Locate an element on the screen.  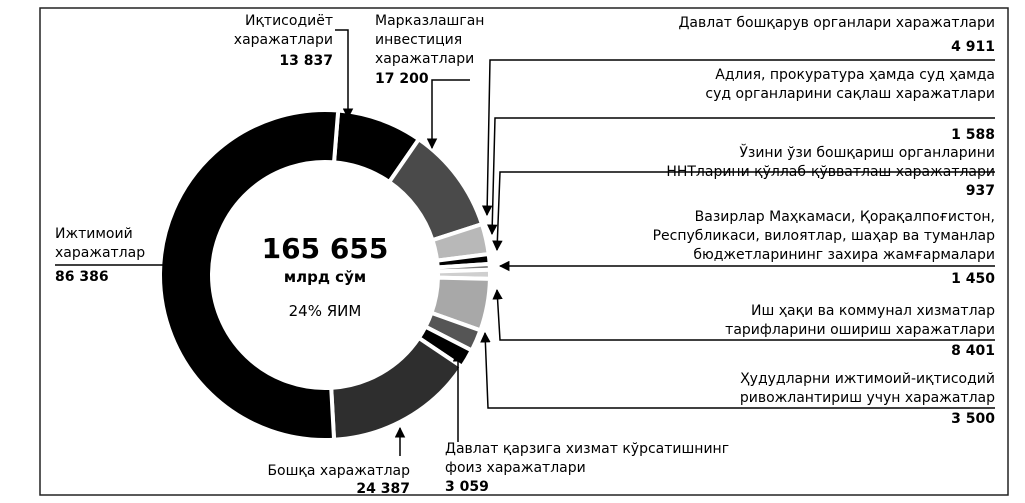
center-total: 165 655 is located at coordinates (325, 248).